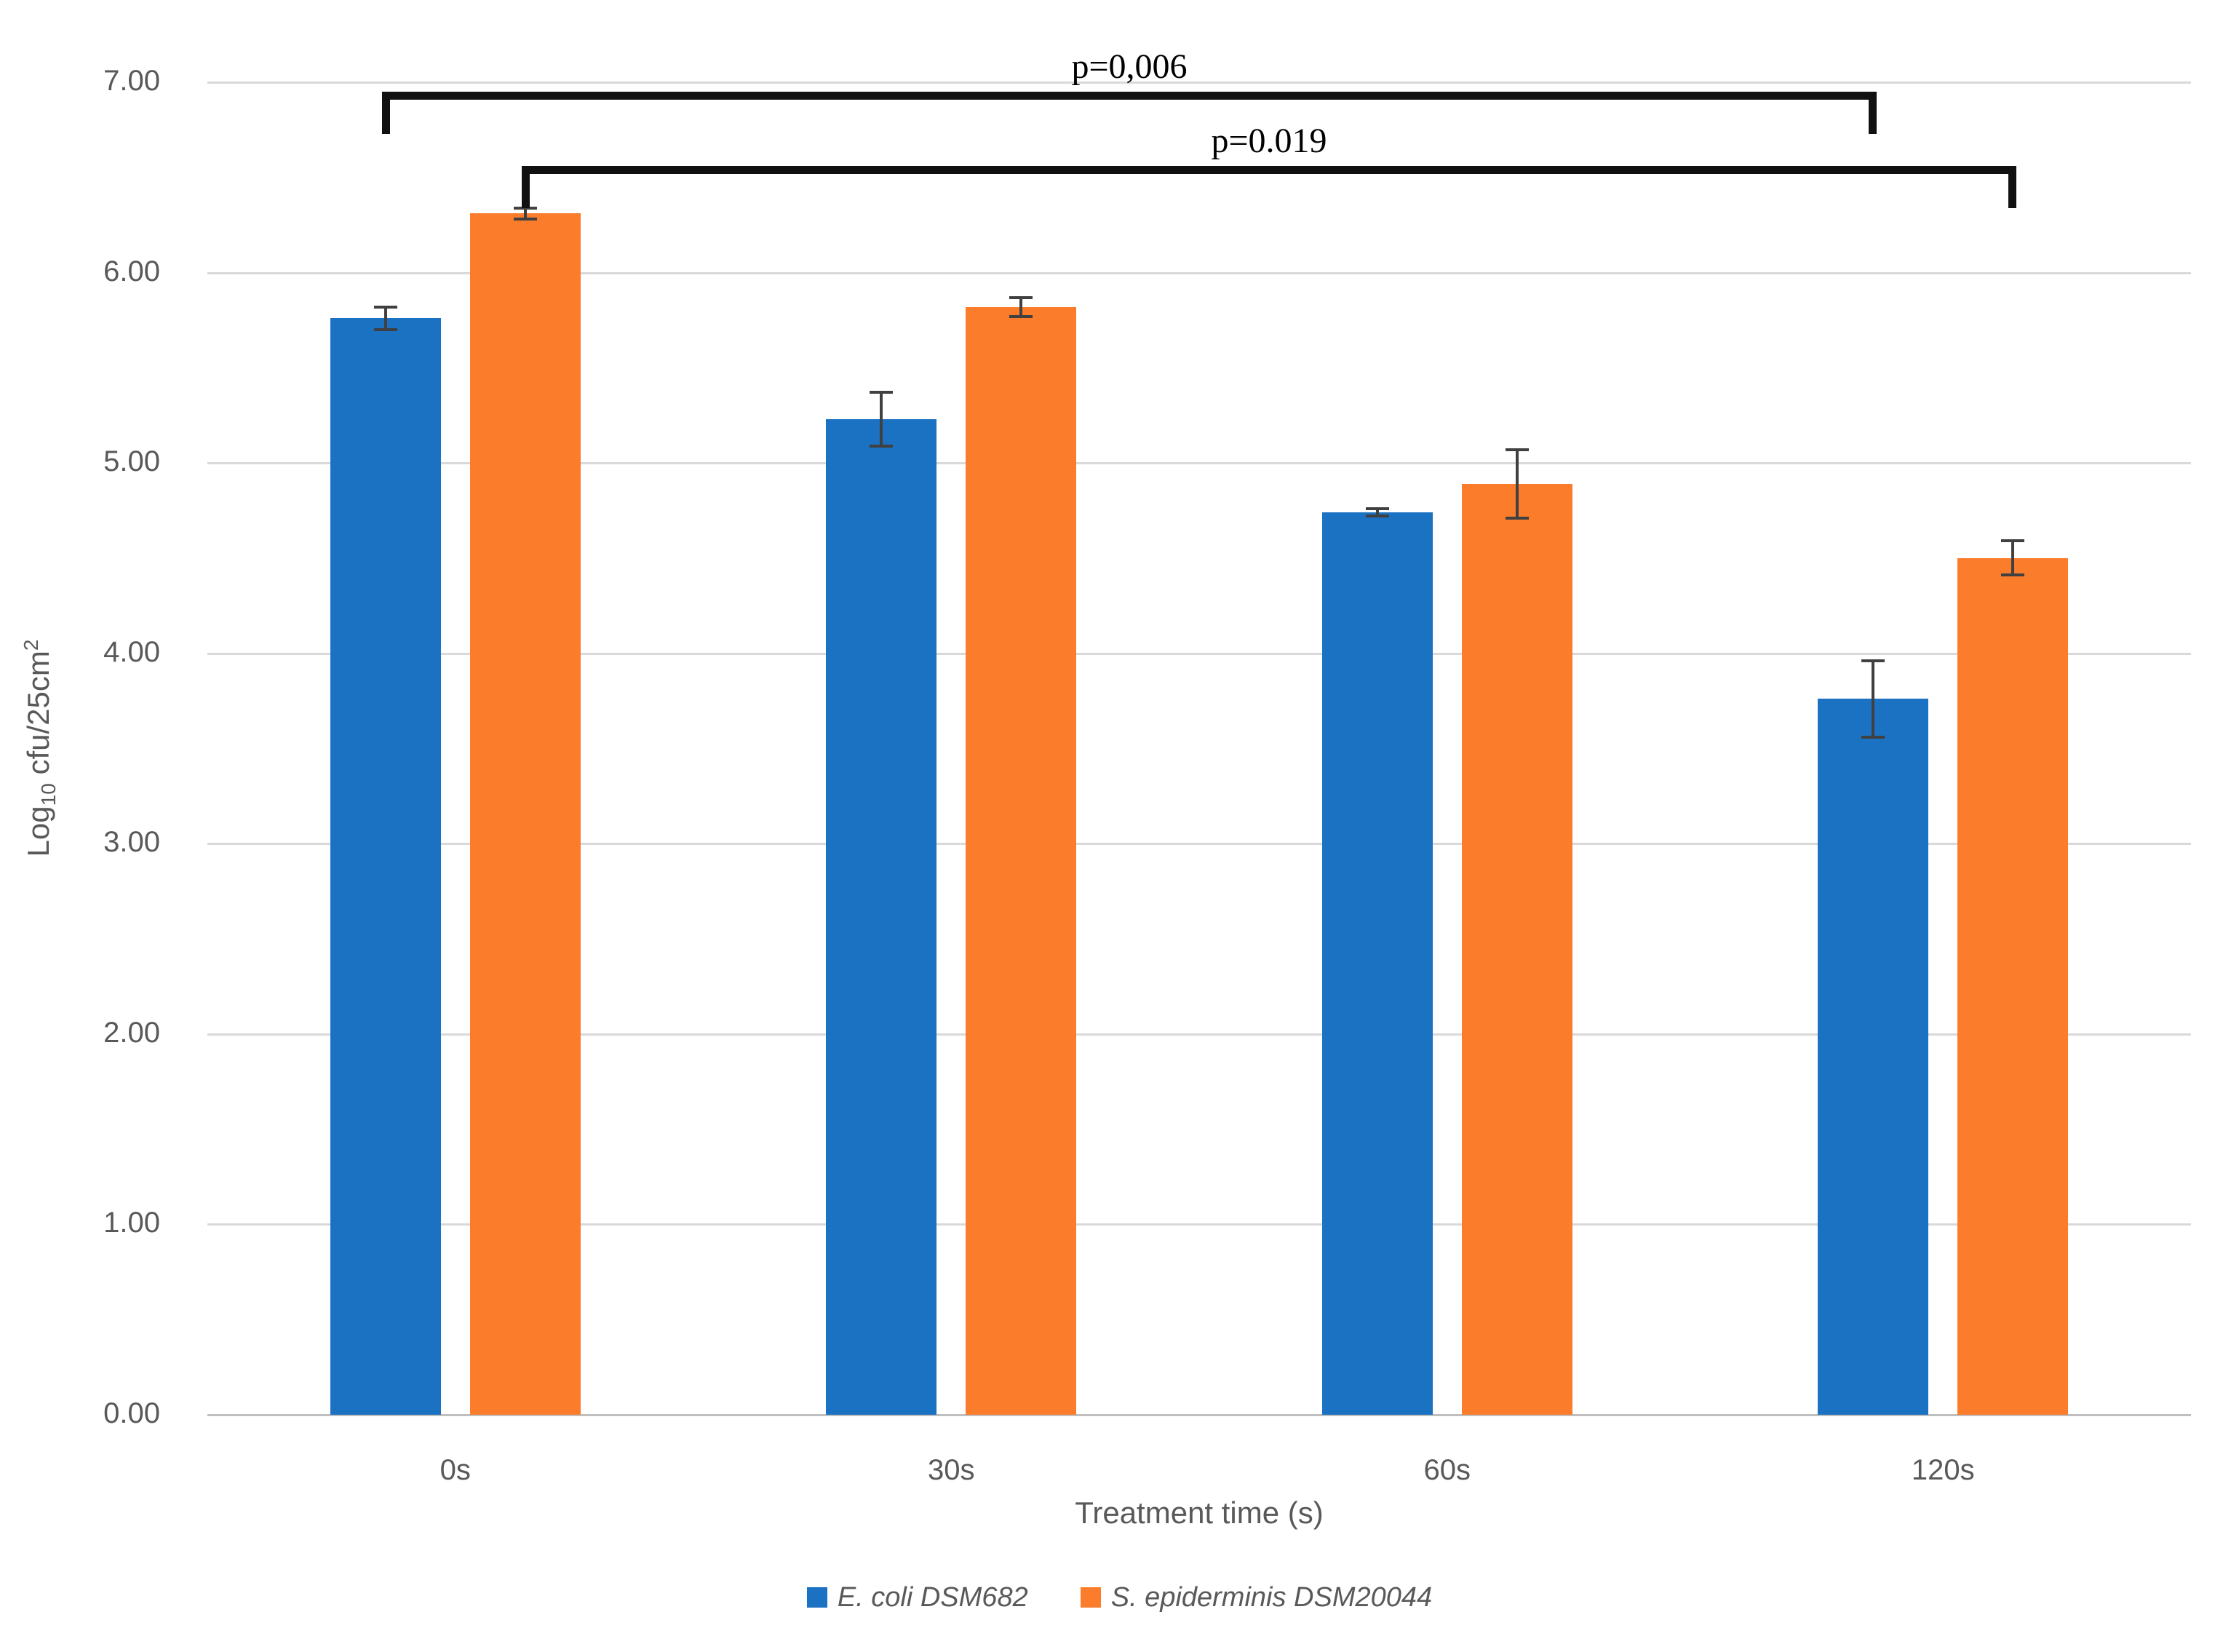 This screenshot has width=2239, height=1652. What do you see at coordinates (933, 1597) in the screenshot?
I see `legend-label-series-1: E. coli DSM682` at bounding box center [933, 1597].